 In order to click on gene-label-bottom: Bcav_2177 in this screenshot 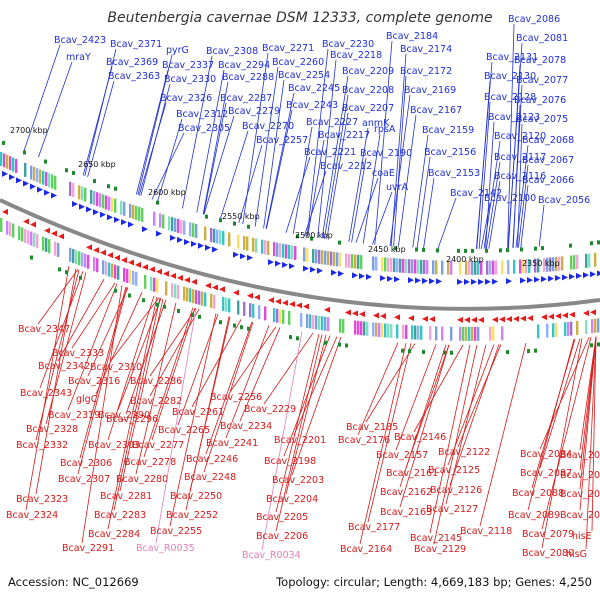, I will do `click(374, 527)`.